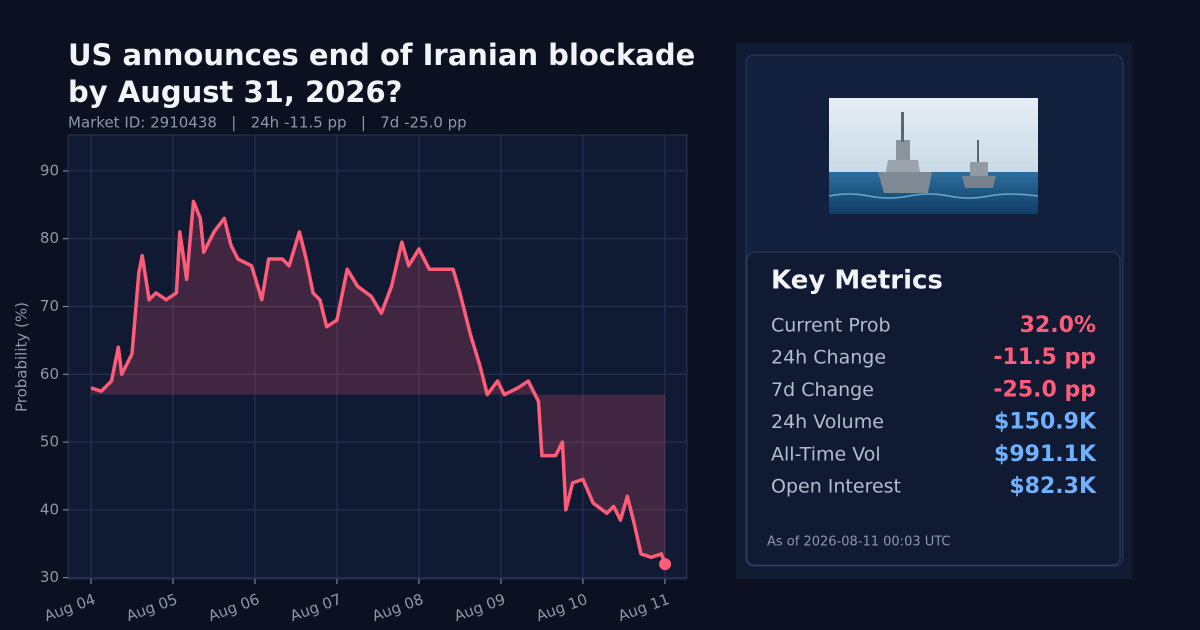  Describe the element at coordinates (665, 564) in the screenshot. I see `end-marker` at that location.